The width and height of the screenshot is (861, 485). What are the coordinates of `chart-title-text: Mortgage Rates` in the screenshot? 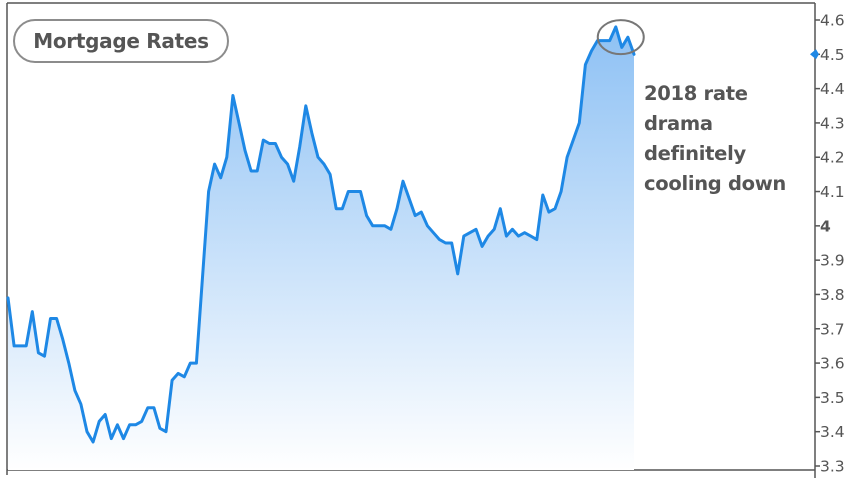 It's located at (121, 41).